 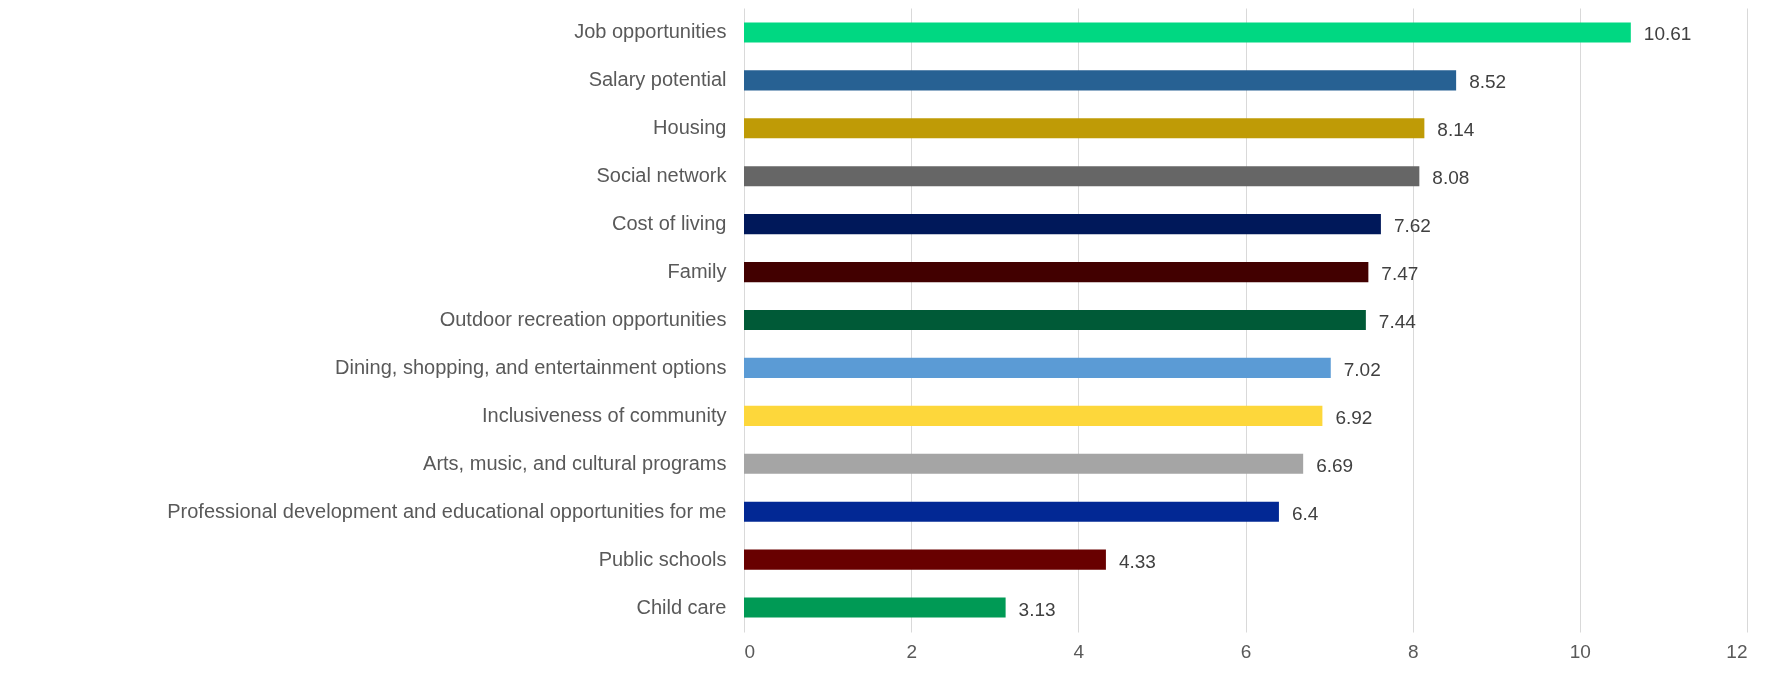 What do you see at coordinates (650, 31) in the screenshot?
I see `y-tick-label: Job opportunities` at bounding box center [650, 31].